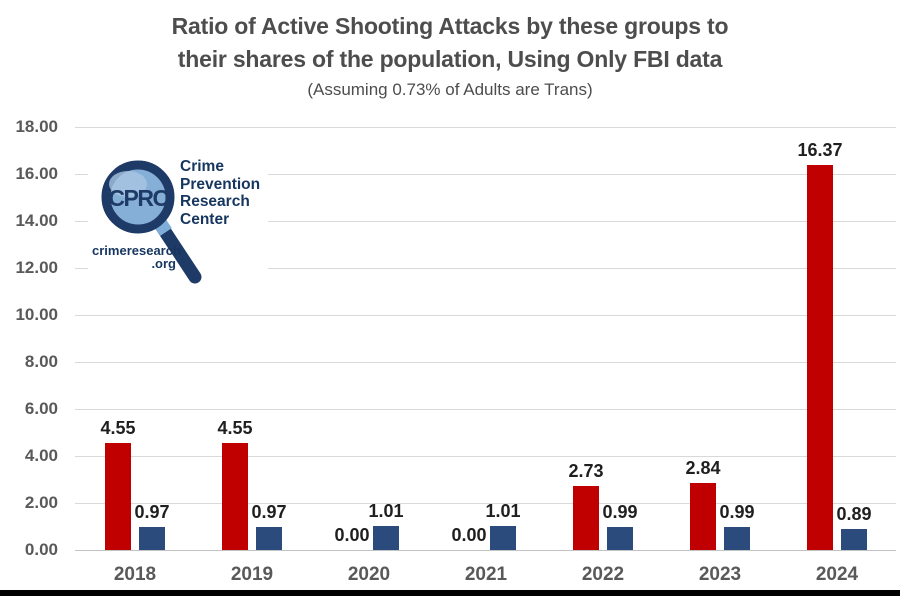  I want to click on logo-name-line: Prevention, so click(220, 184).